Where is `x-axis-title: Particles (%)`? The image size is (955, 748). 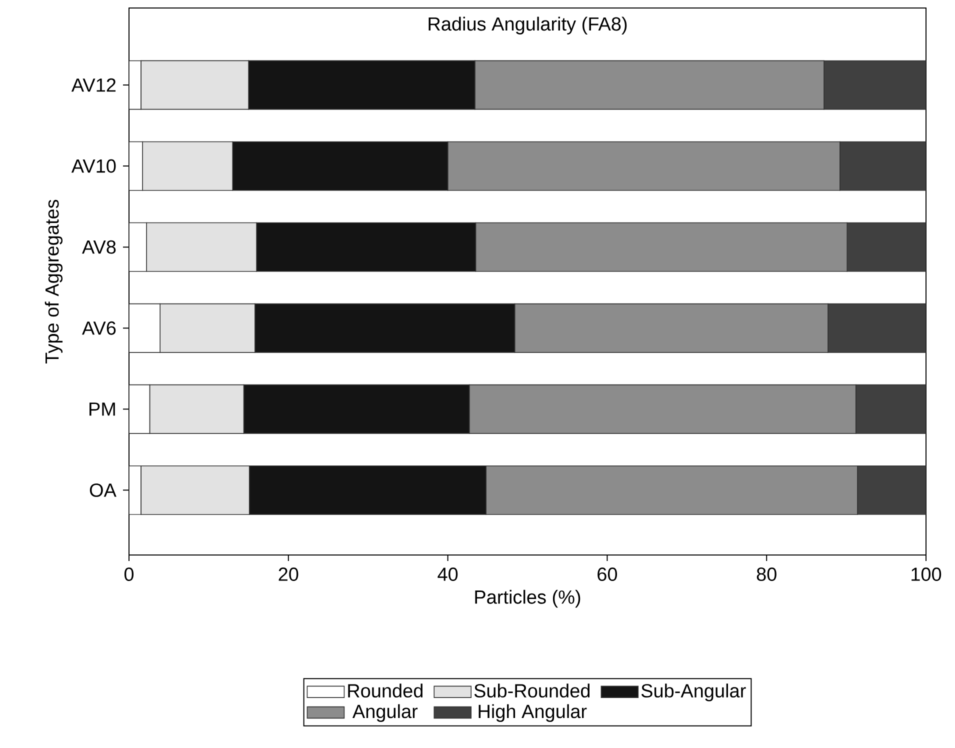 x-axis-title: Particles (%) is located at coordinates (527, 599).